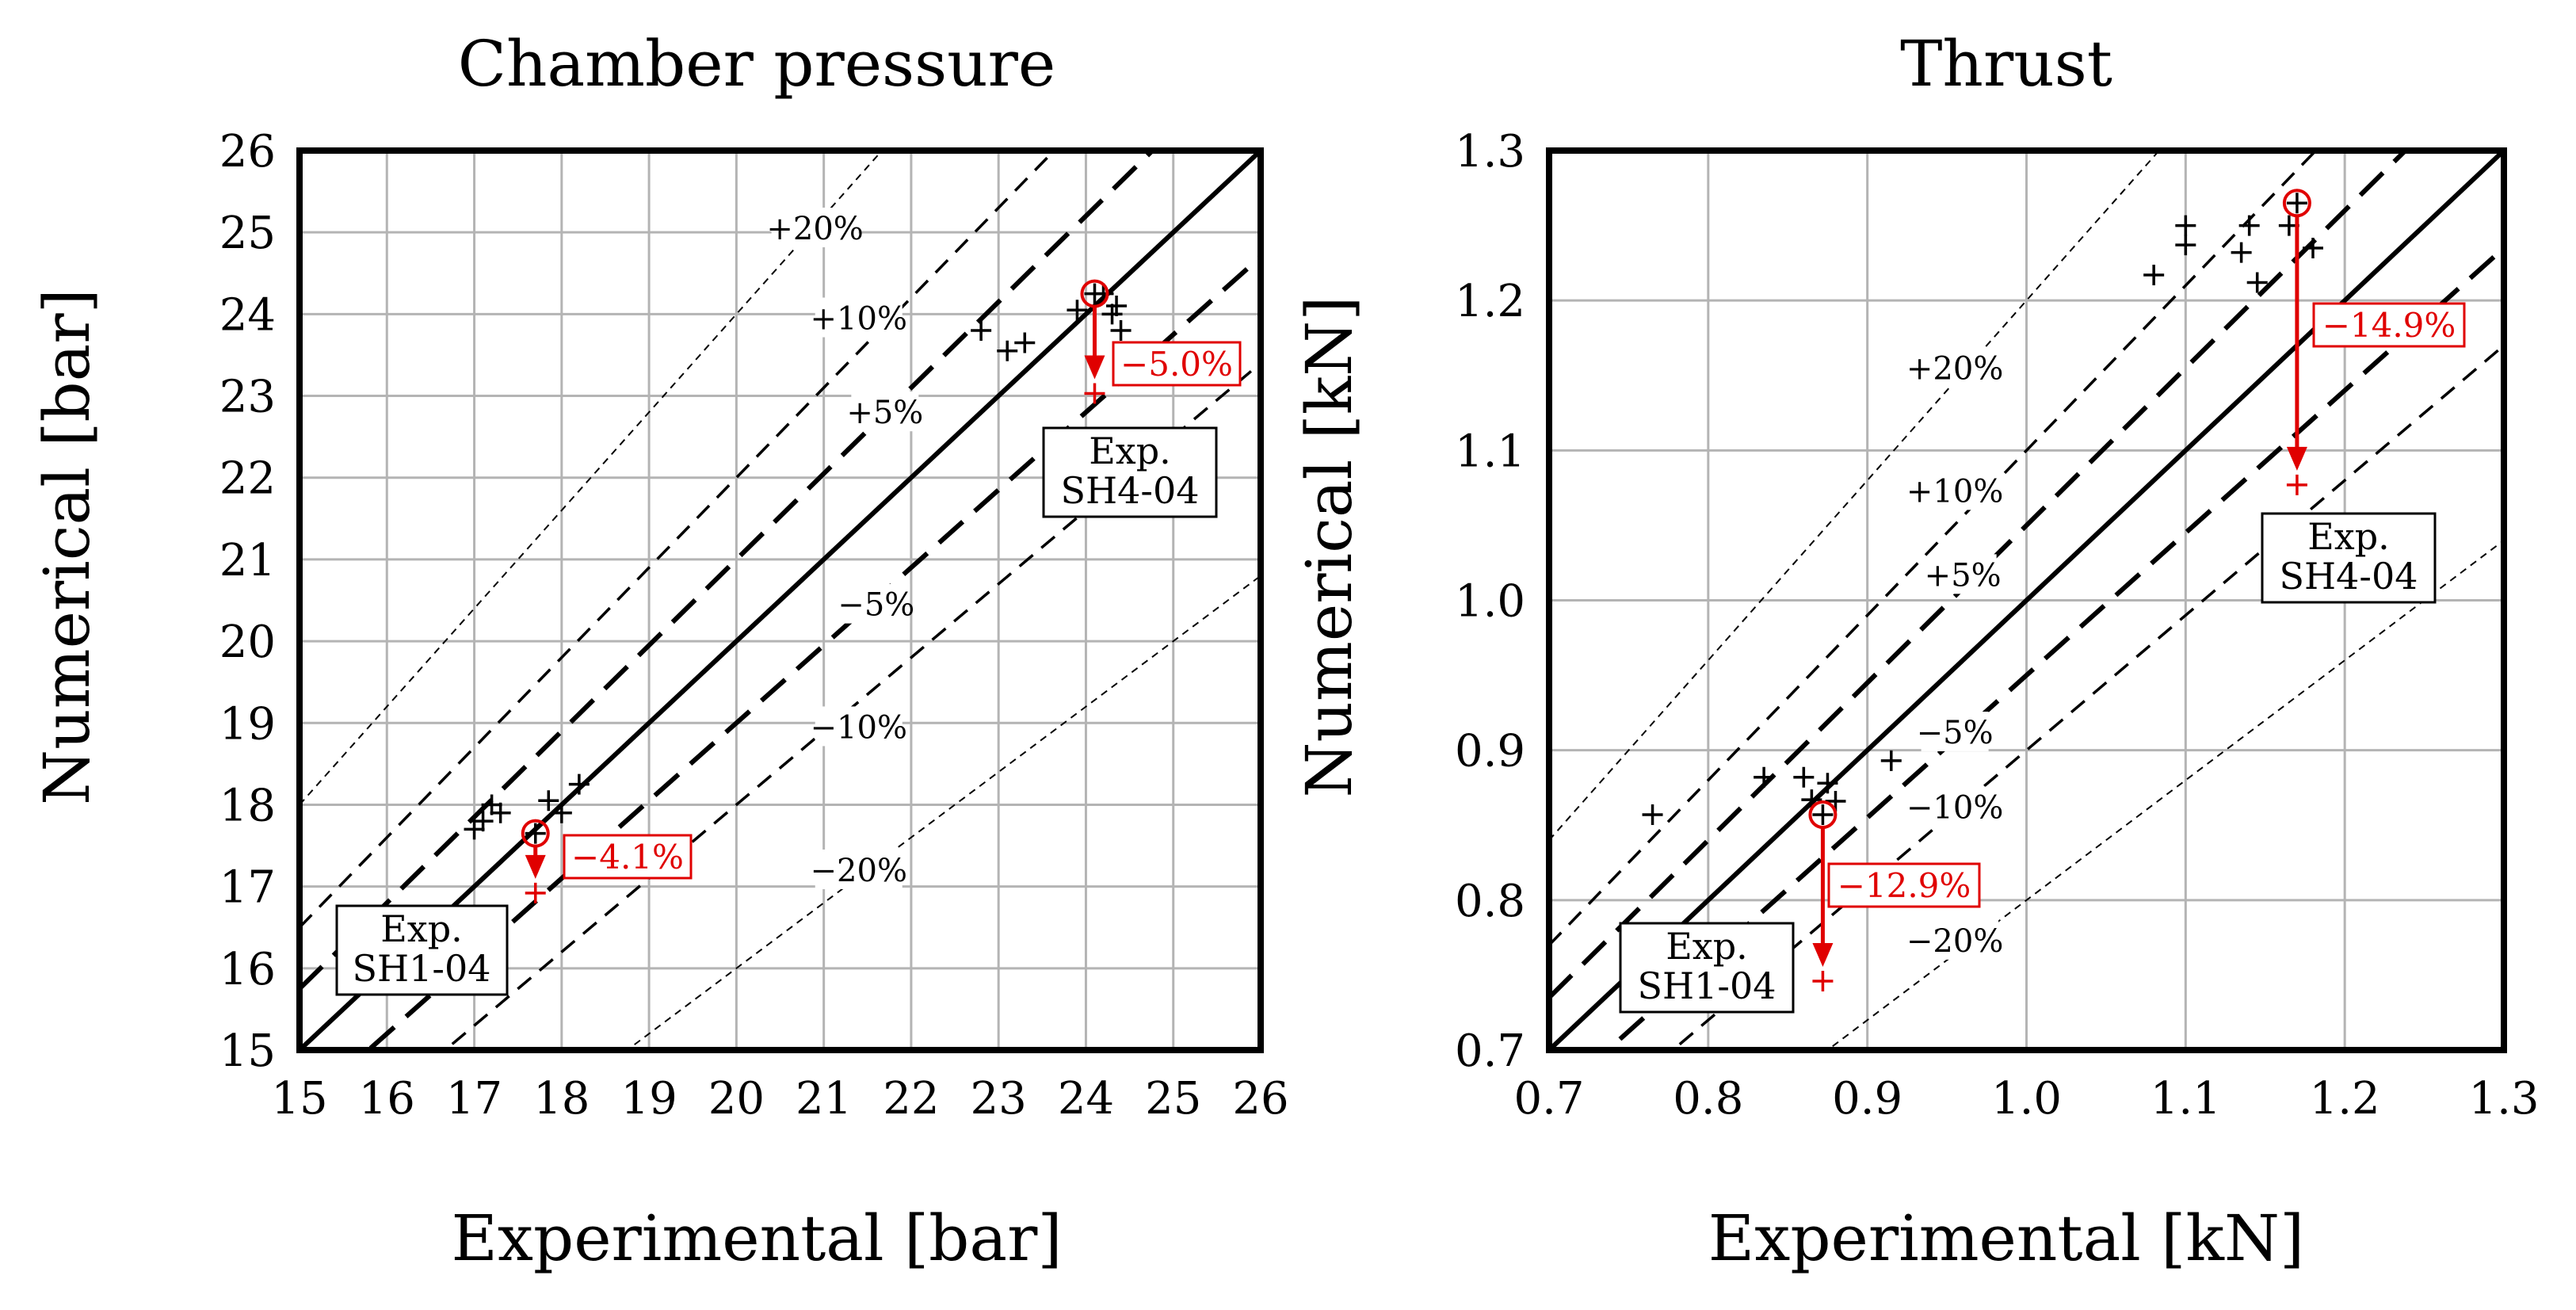 This screenshot has height=1310, width=2576. What do you see at coordinates (248, 724) in the screenshot?
I see `y-tick-label: 19` at bounding box center [248, 724].